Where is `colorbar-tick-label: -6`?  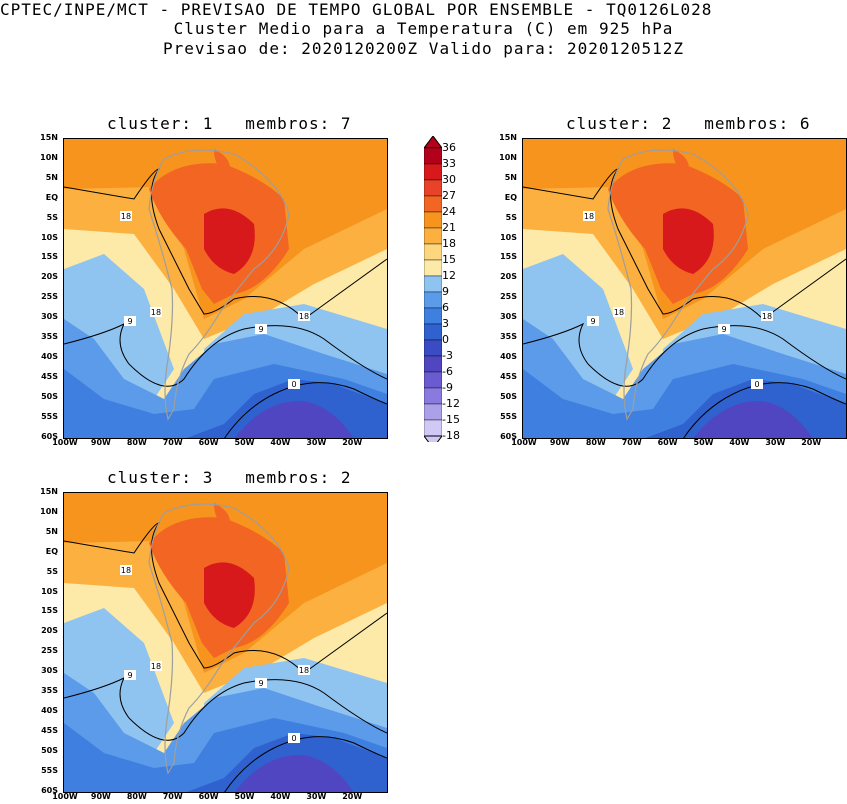 colorbar-tick-label: -6 is located at coordinates (447, 371).